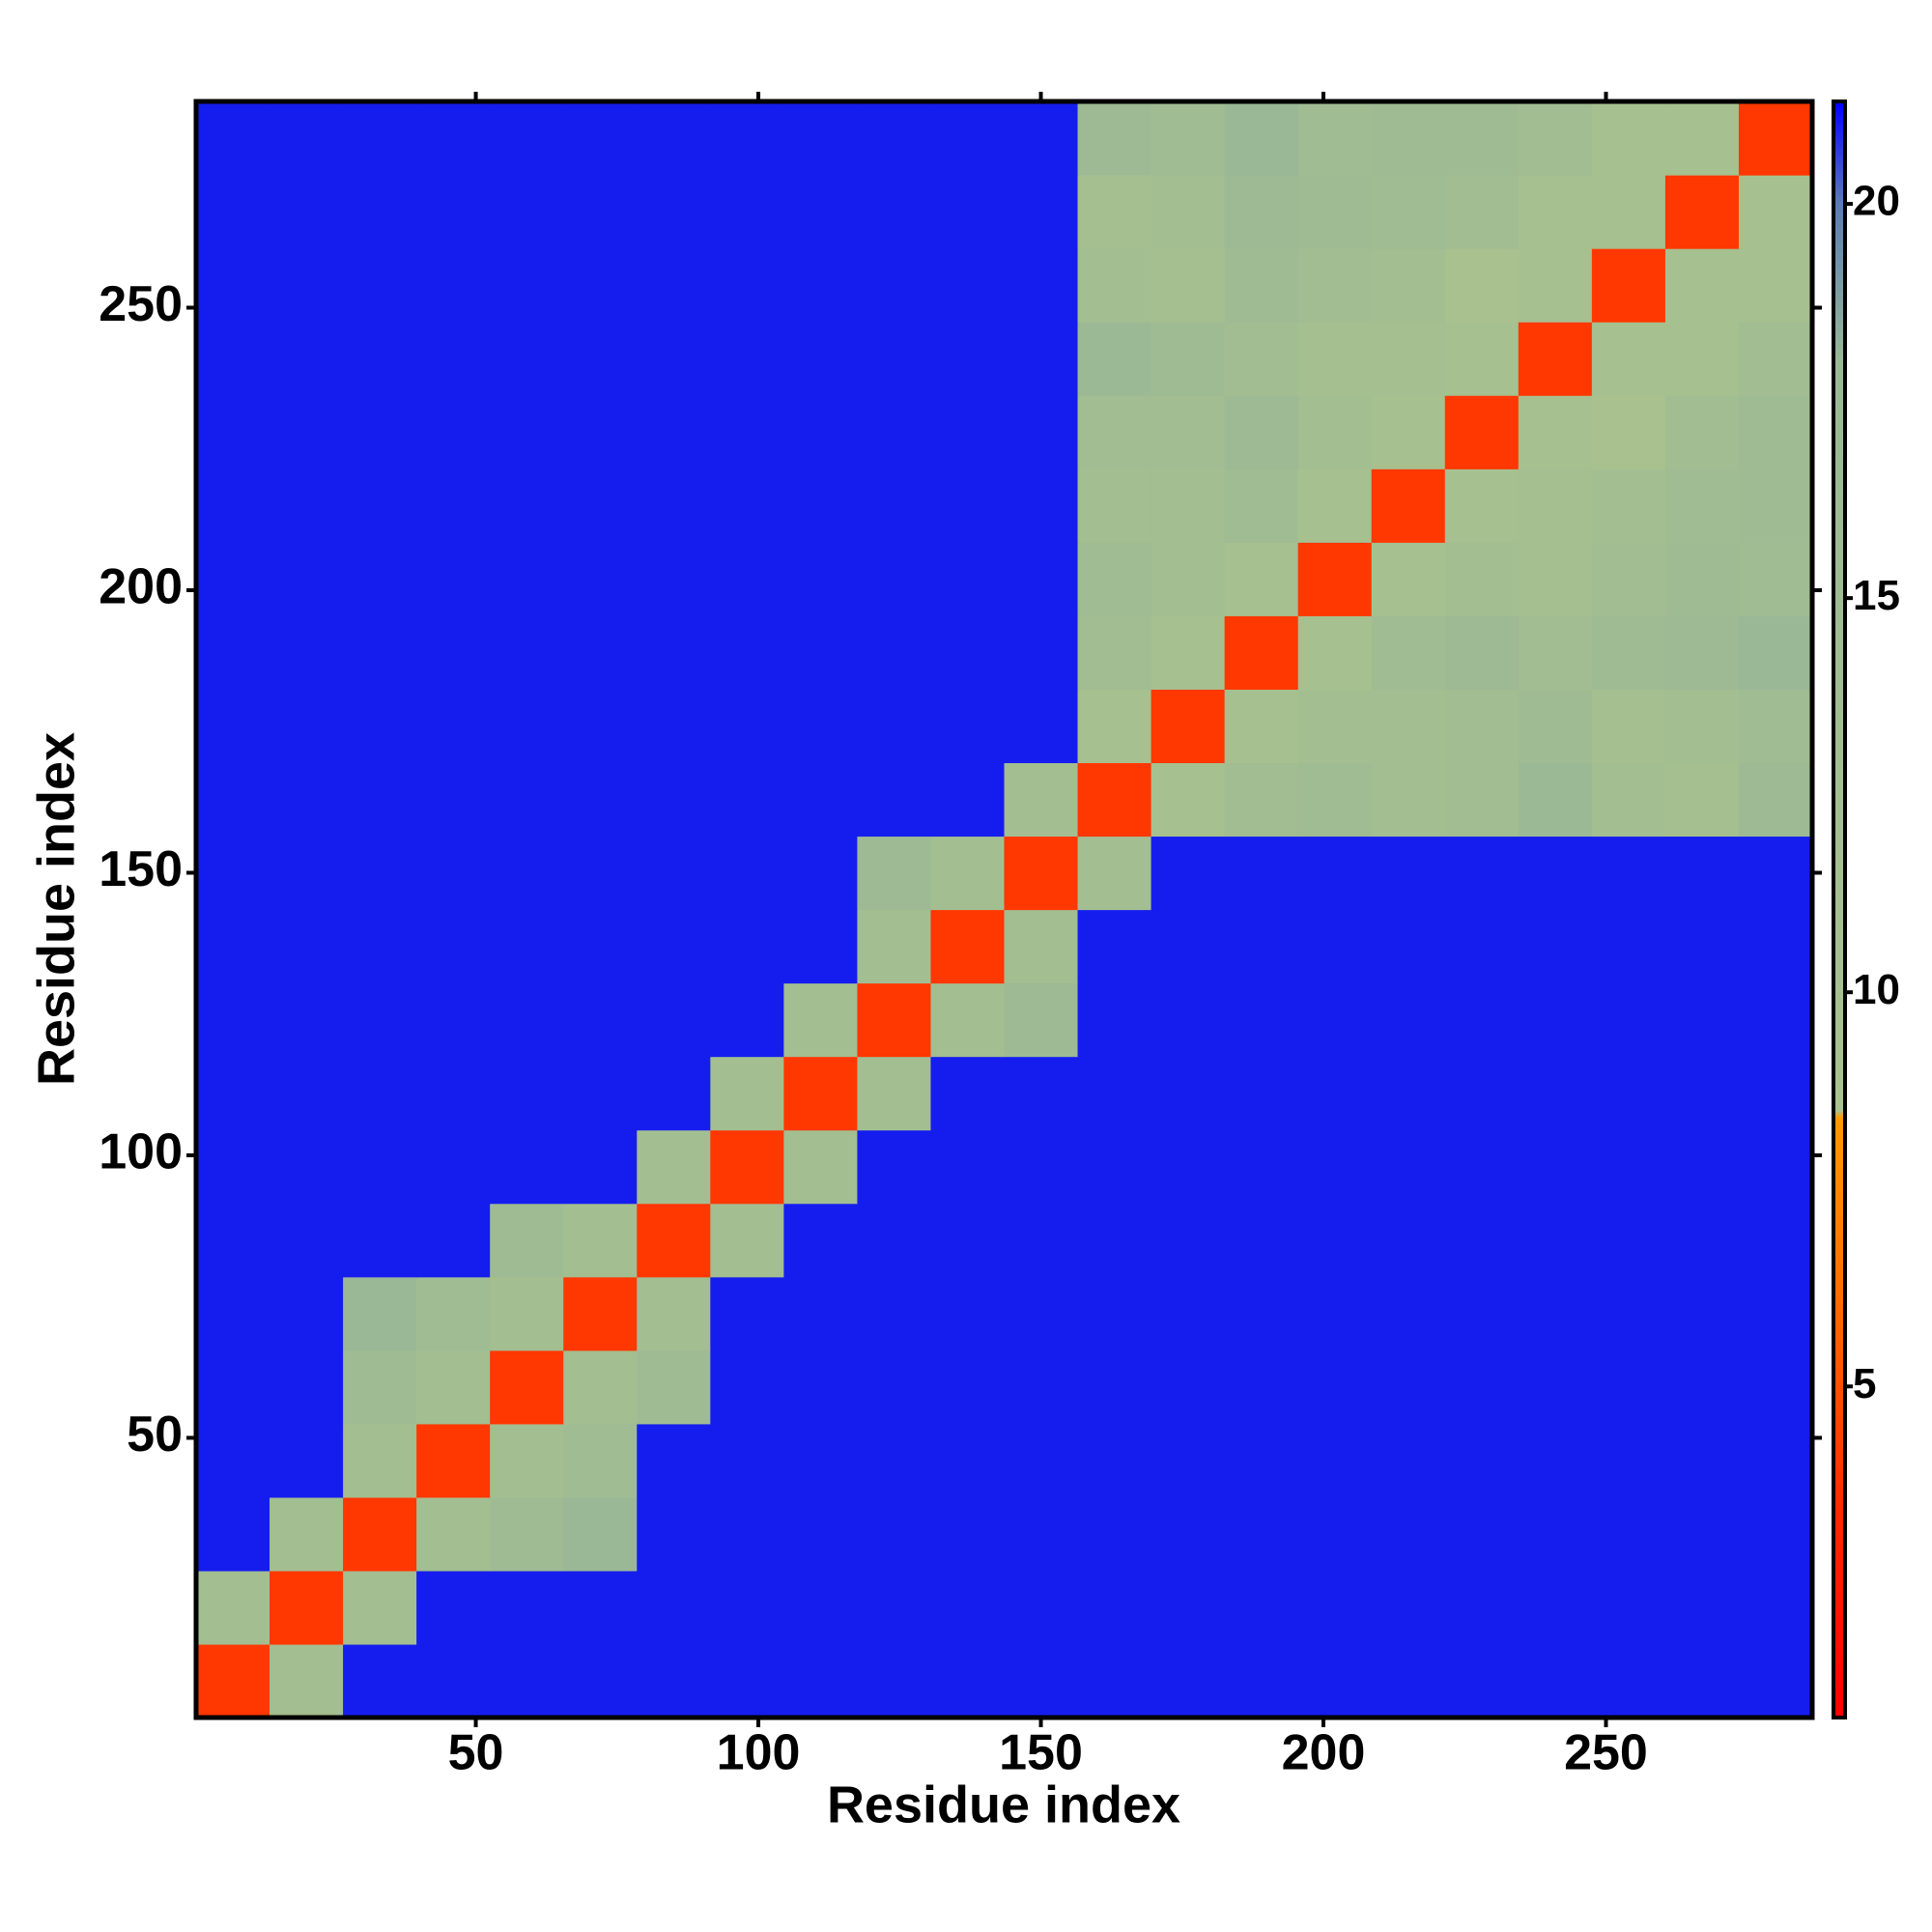  What do you see at coordinates (1876, 989) in the screenshot?
I see `colorbar-tick-label: 10` at bounding box center [1876, 989].